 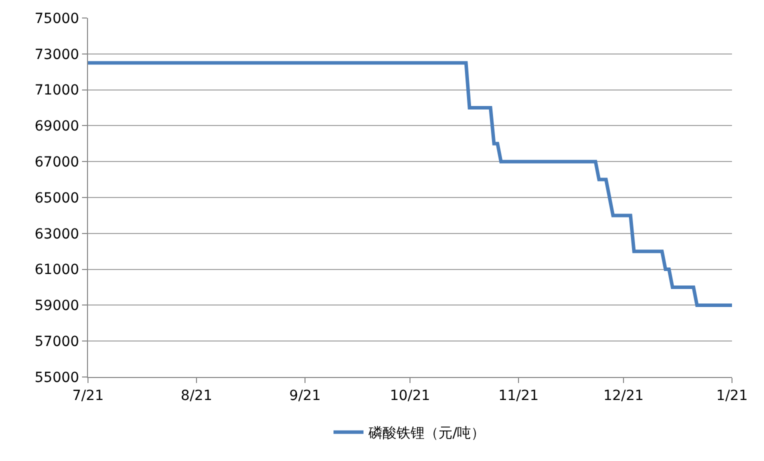 I want to click on y-tick-label: 67000, so click(x=57, y=162).